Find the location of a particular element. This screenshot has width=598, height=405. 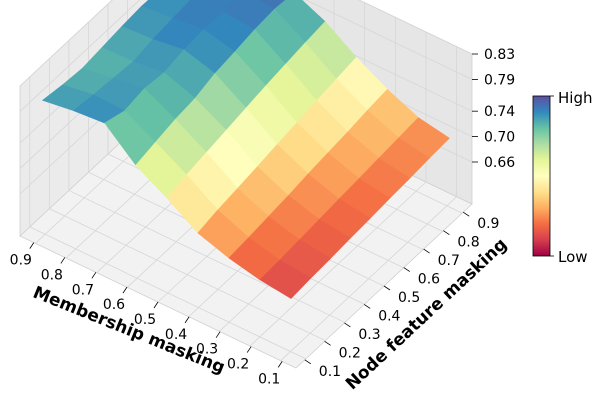

z-tick-label: 0.66 is located at coordinates (499, 163).